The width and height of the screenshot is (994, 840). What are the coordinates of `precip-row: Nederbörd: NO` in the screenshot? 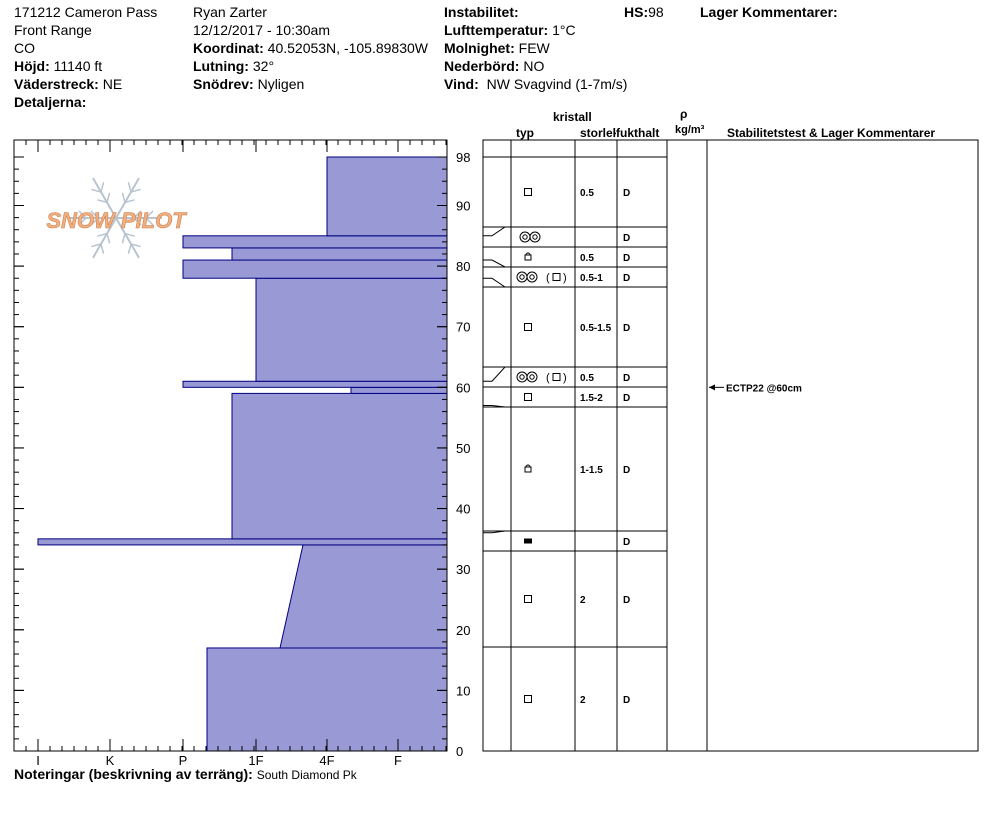 It's located at (494, 66).